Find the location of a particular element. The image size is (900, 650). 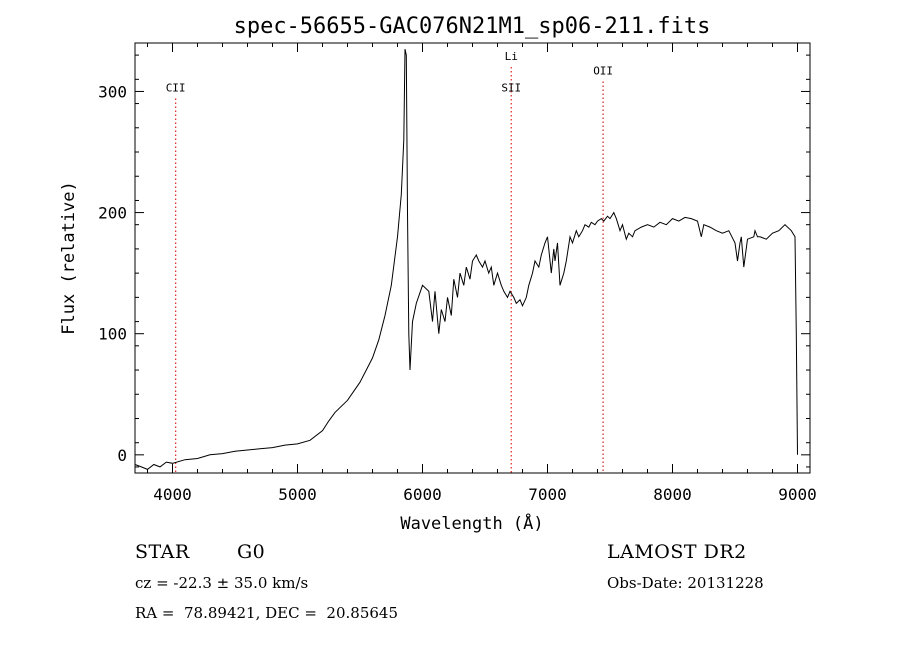

y-axis-label: Flux (relative) is located at coordinates (69, 258).